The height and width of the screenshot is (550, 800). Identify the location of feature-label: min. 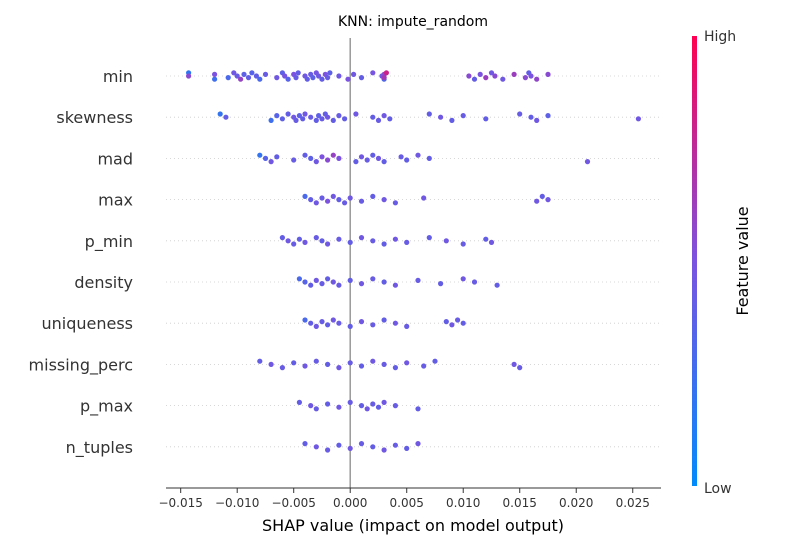
(118, 76).